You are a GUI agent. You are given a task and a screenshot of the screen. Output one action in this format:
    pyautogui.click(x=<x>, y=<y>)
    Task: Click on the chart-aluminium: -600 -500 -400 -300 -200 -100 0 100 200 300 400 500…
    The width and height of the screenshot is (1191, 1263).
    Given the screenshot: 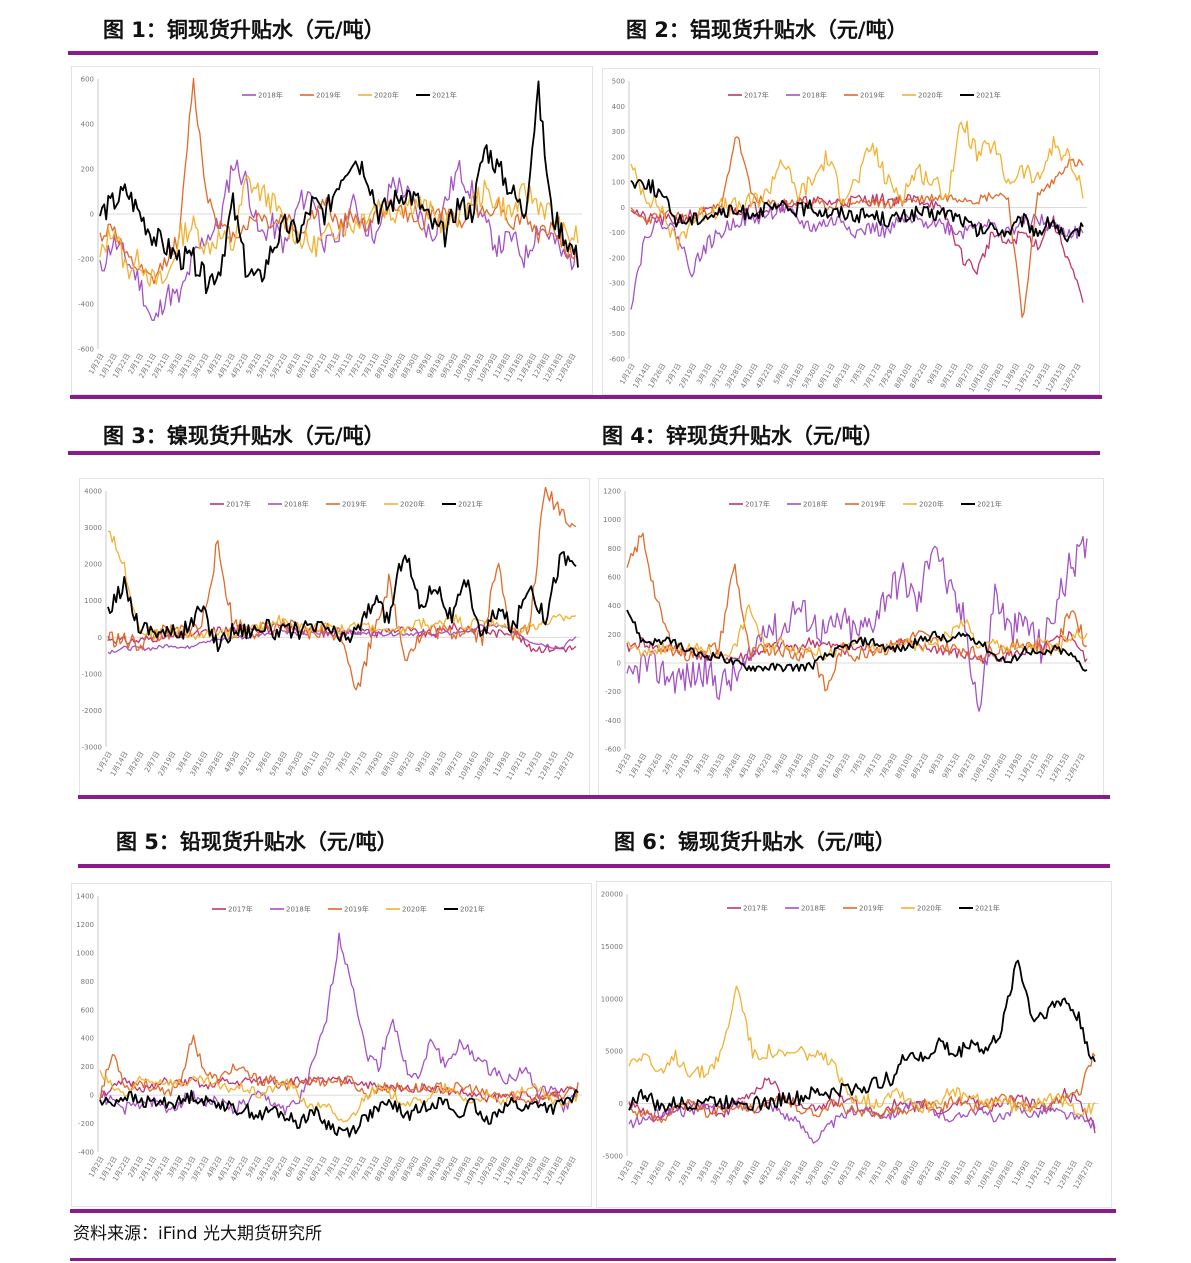 What is the action you would take?
    pyautogui.click(x=851, y=231)
    